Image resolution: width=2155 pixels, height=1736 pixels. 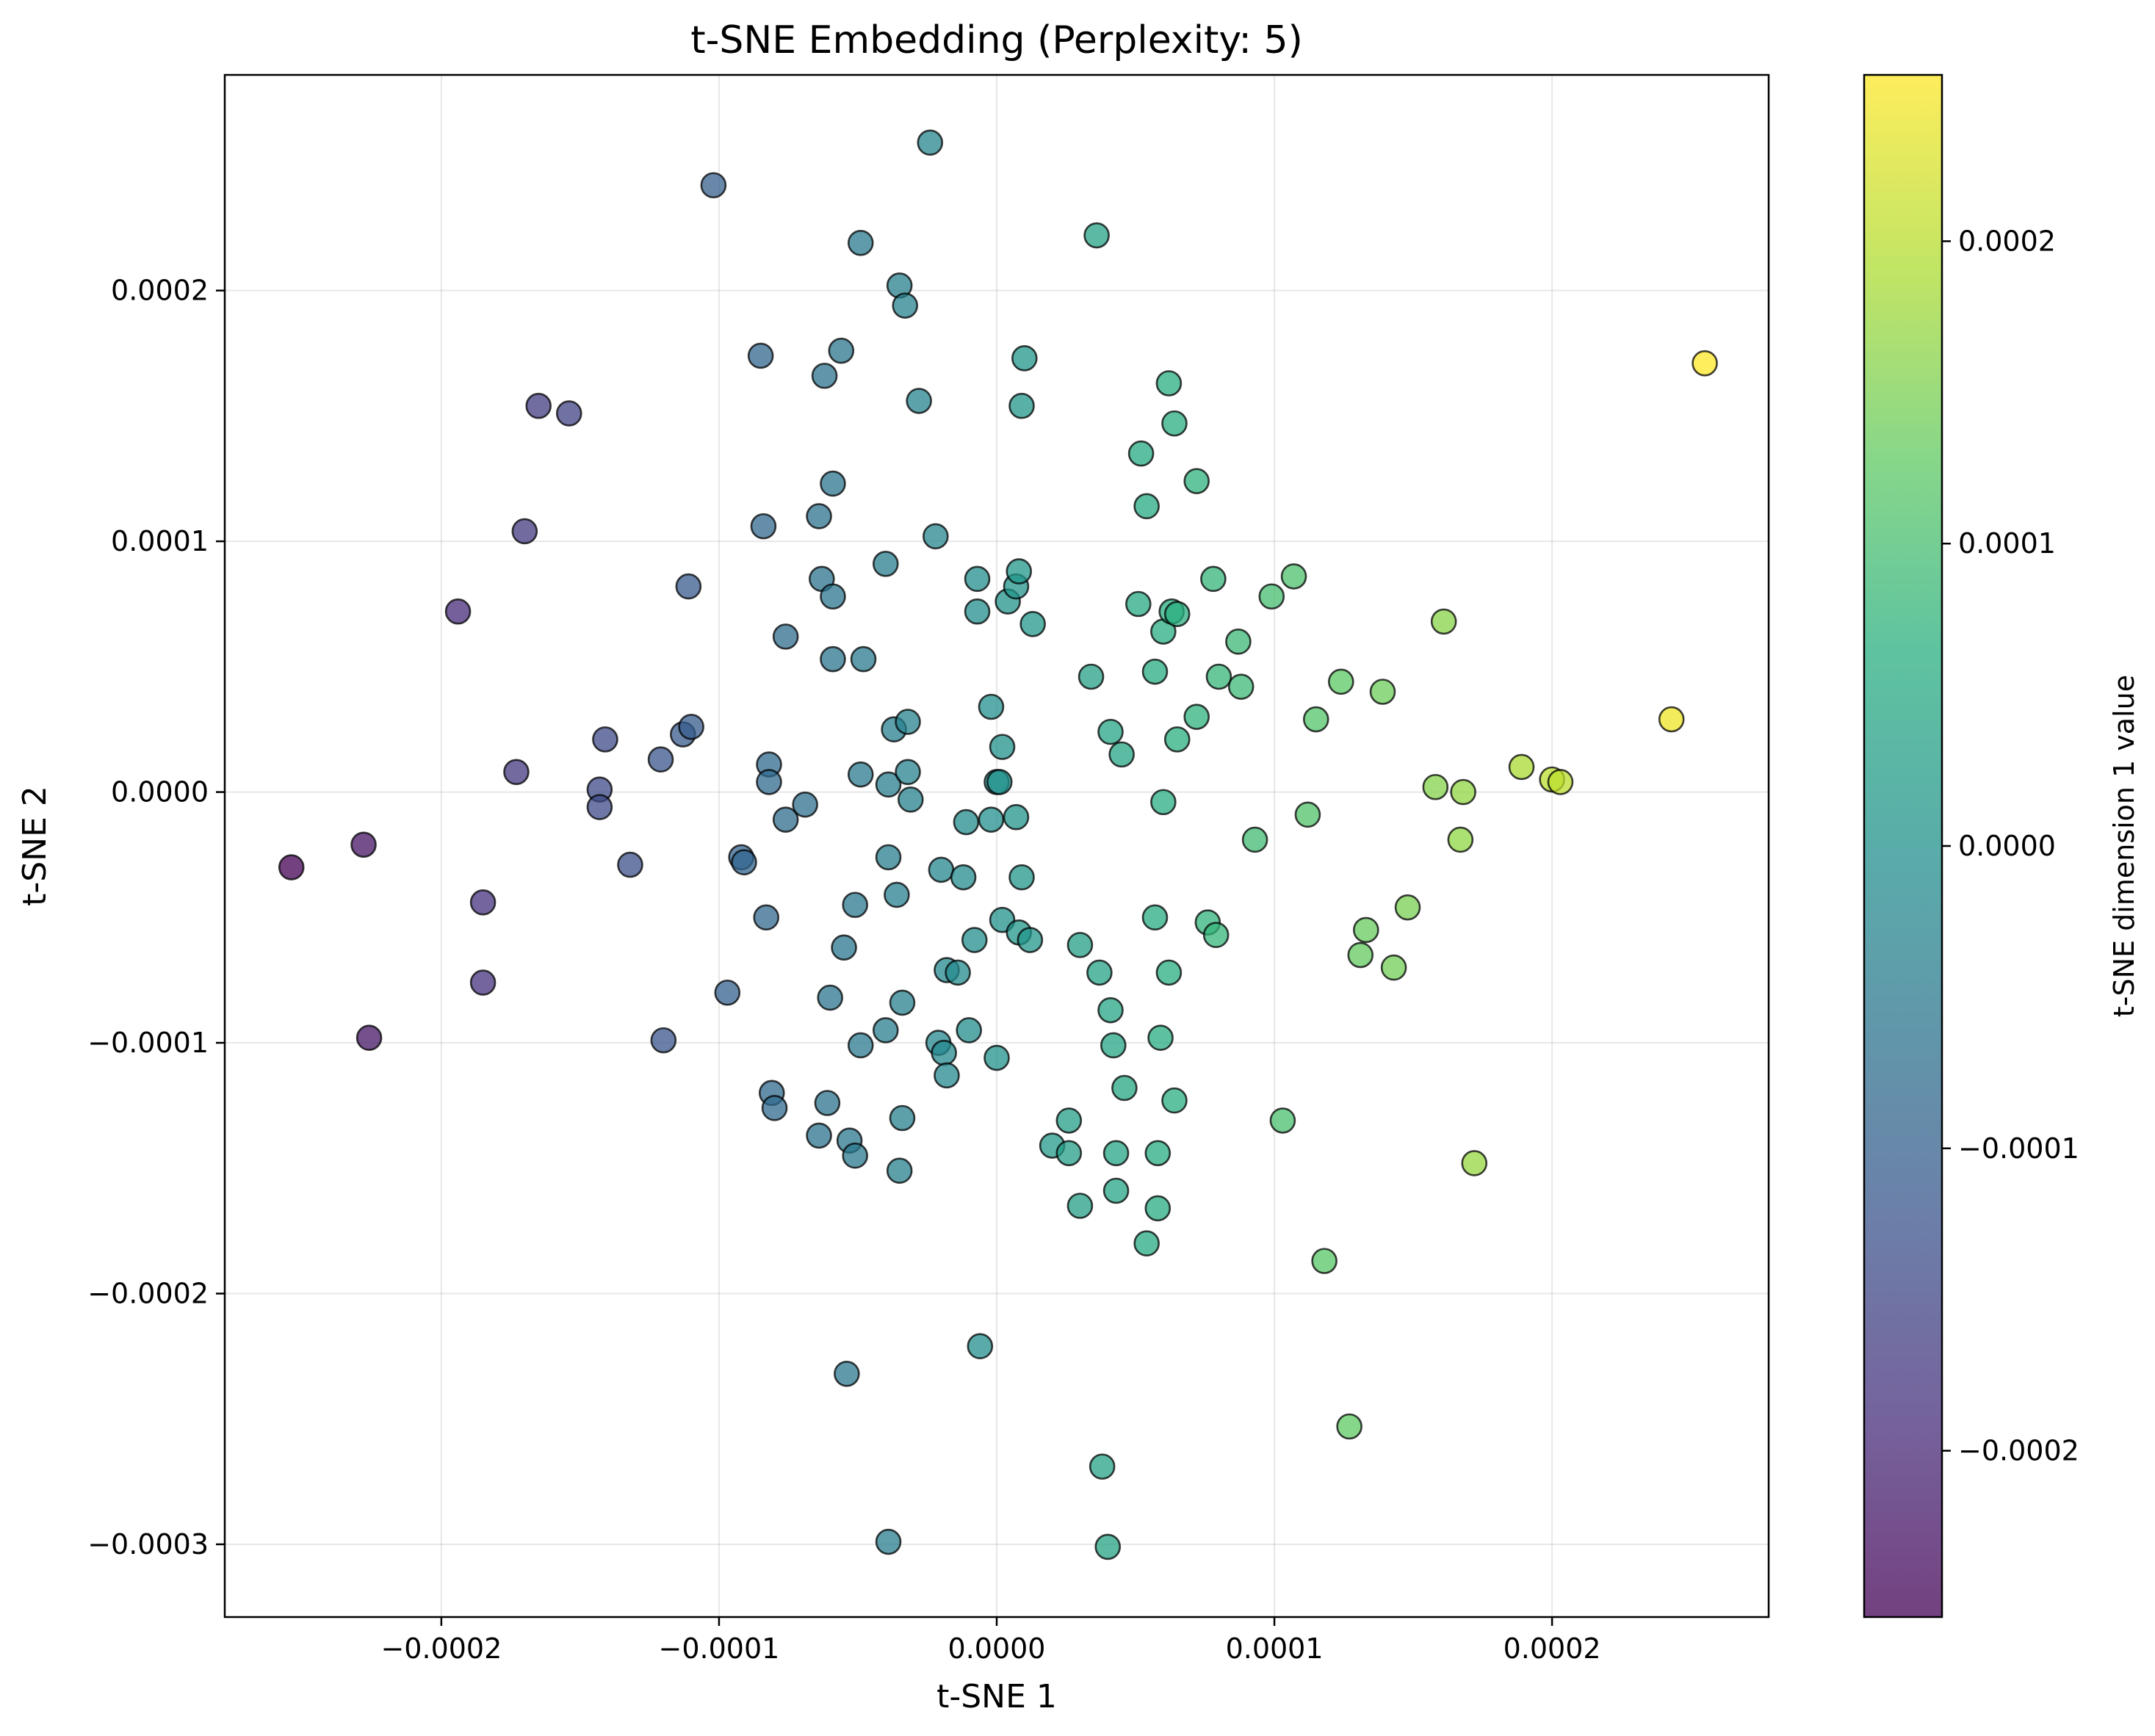 What do you see at coordinates (990, 1641) in the screenshot?
I see `x-axis: −0.0002 −0.0001 0.0000 0.0001 0.0002` at bounding box center [990, 1641].